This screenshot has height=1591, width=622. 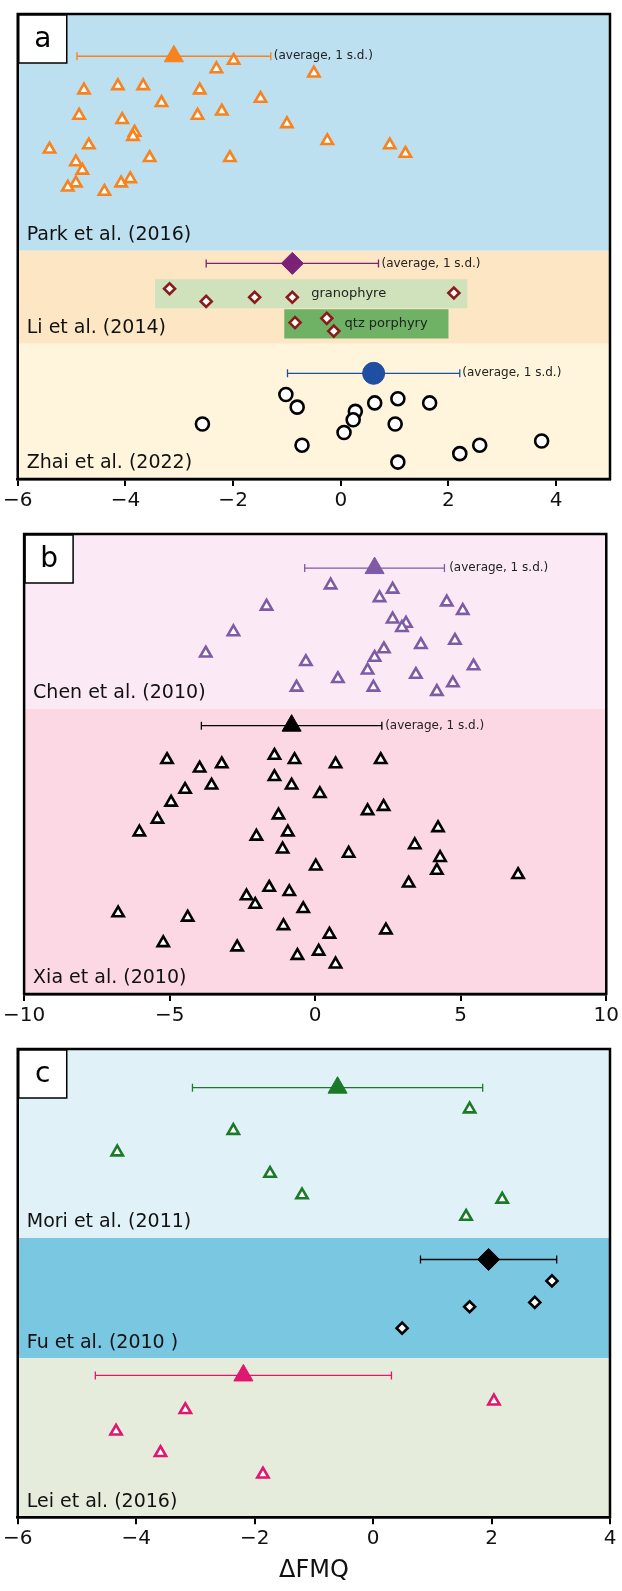 What do you see at coordinates (119, 691) in the screenshot?
I see `band-label: Chen et al. (2010)` at bounding box center [119, 691].